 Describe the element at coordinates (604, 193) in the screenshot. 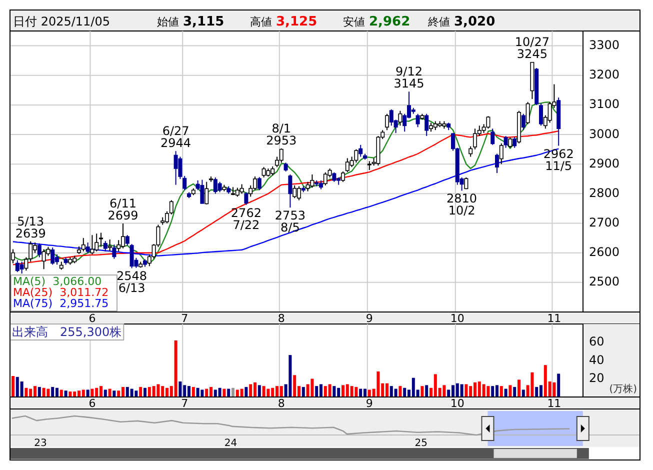

I see `y-tick-label: 2800` at that location.